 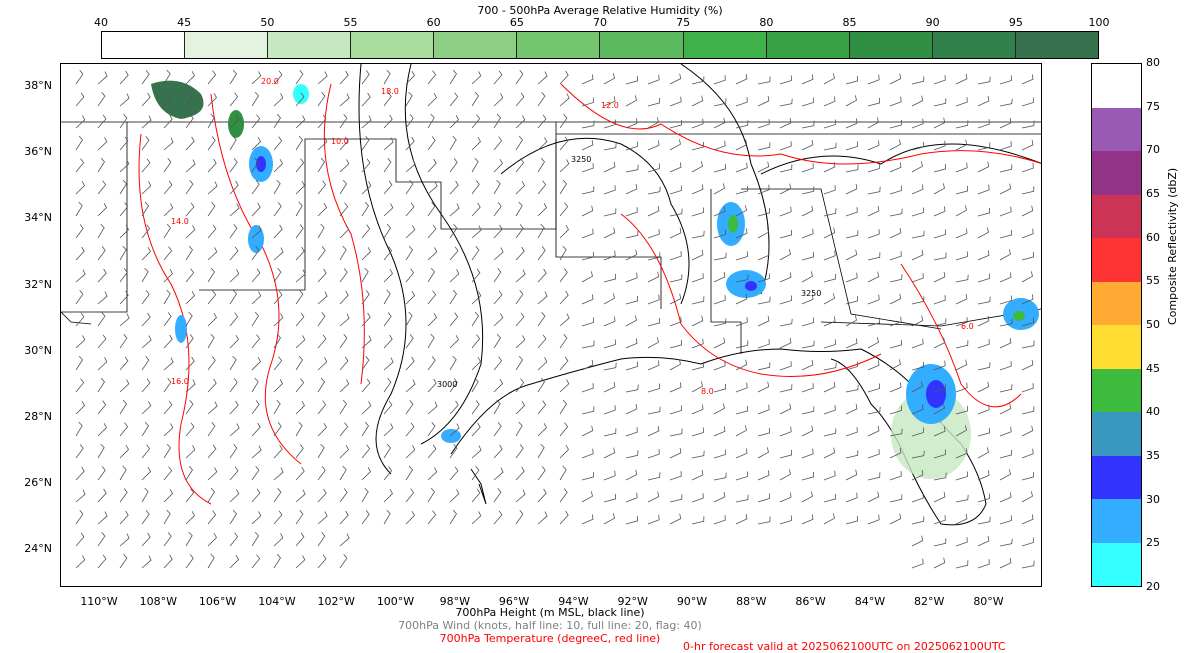 I want to click on longitude-label: 82°W, so click(x=929, y=601).